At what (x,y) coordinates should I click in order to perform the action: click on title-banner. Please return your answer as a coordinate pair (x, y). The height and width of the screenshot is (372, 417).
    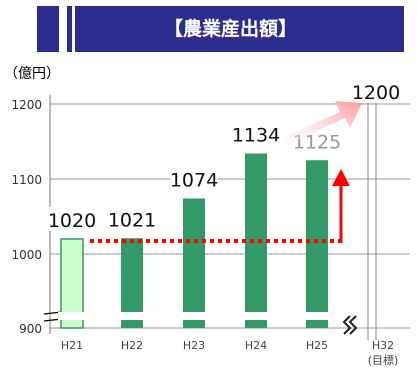
    Looking at the image, I should click on (220, 29).